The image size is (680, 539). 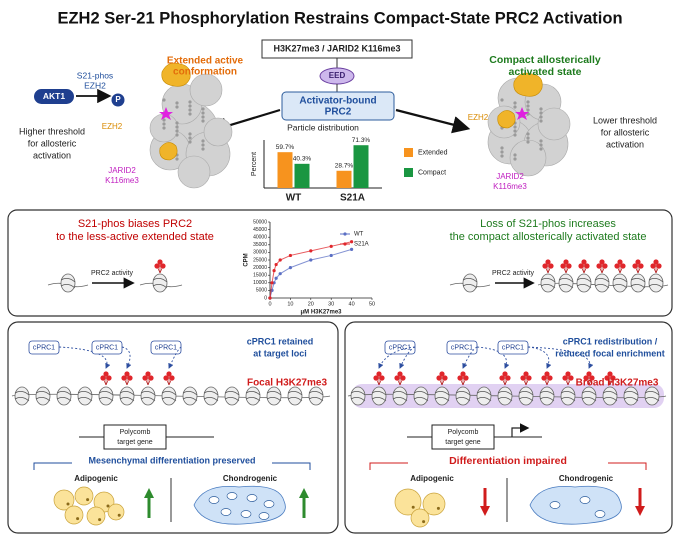 I want to click on lineage-label: Chondrogenic, so click(x=586, y=478).